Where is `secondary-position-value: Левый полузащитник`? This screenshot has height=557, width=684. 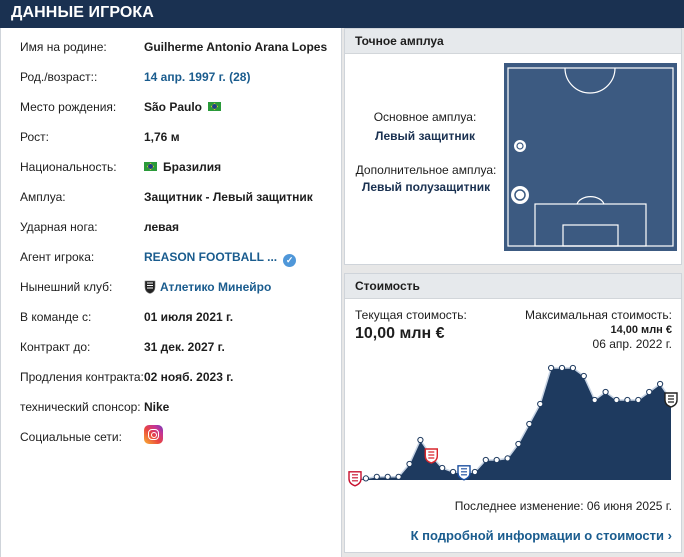 secondary-position-value: Левый полузащитник is located at coordinates (426, 187).